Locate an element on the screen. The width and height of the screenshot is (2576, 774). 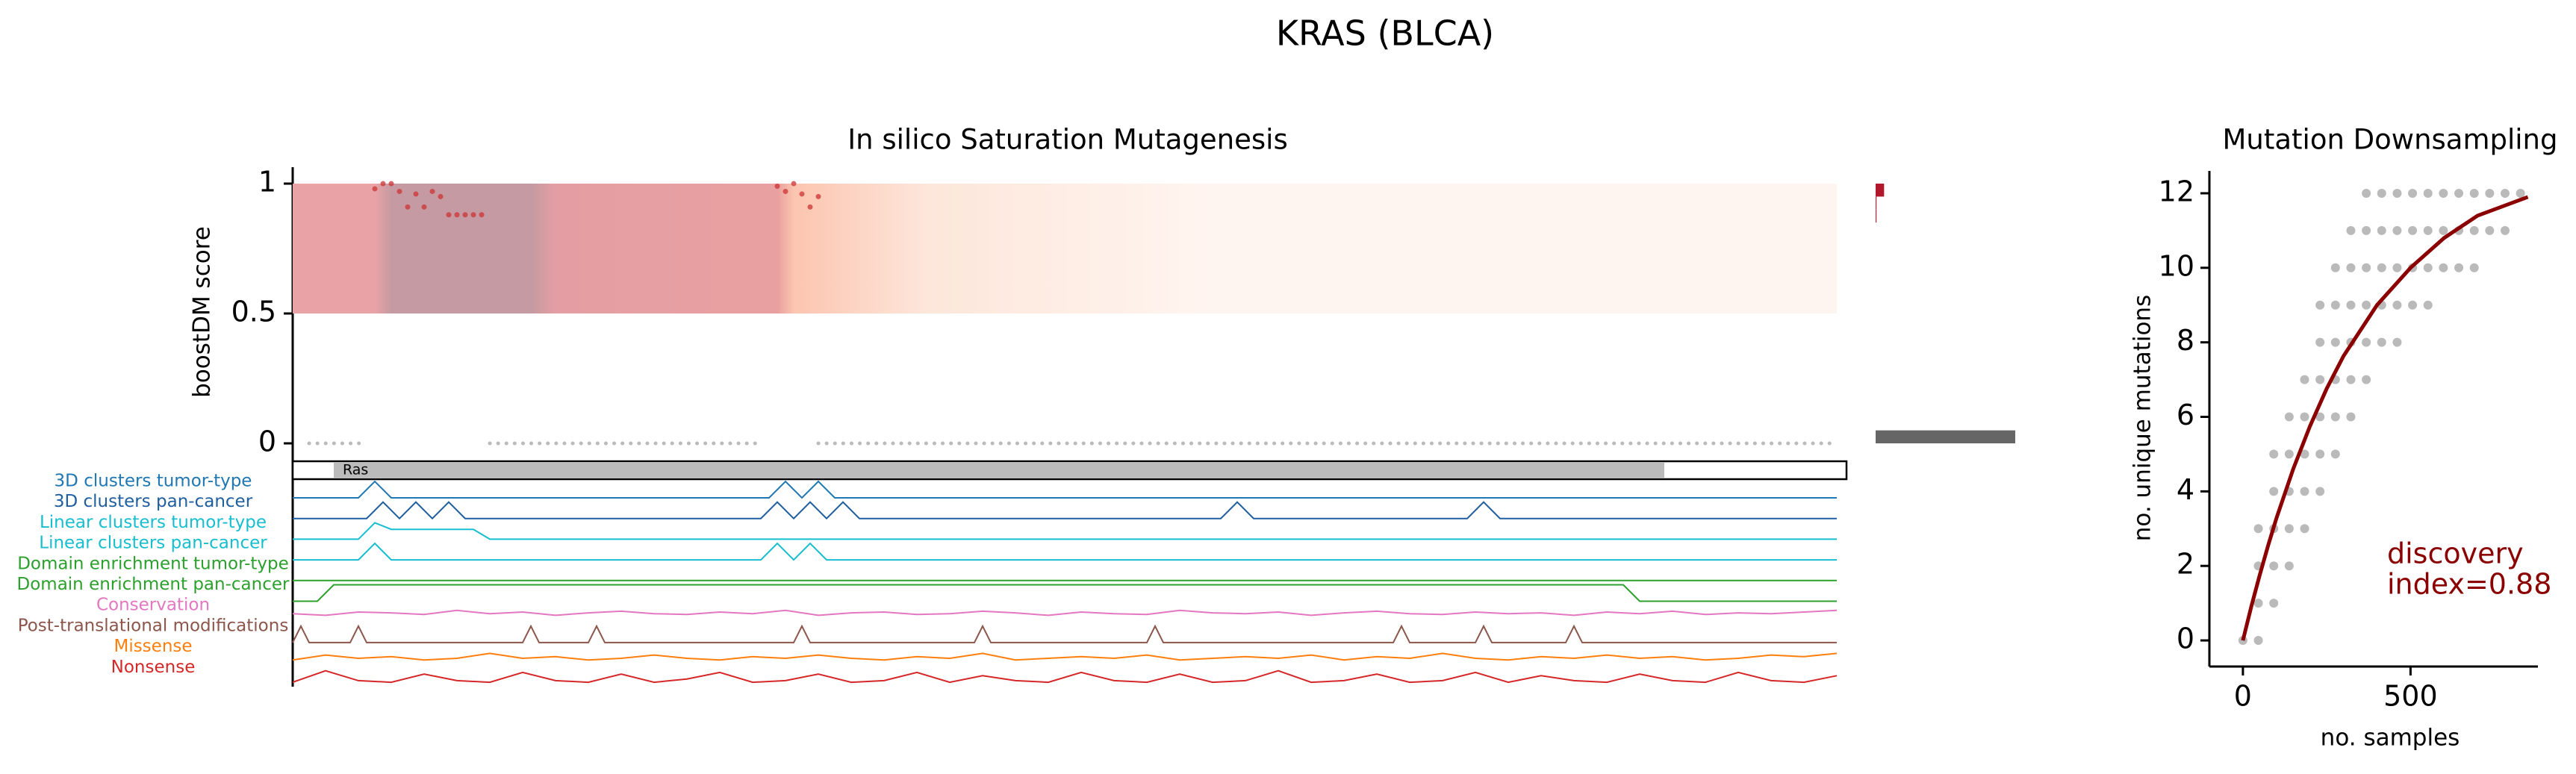
x-tick-label: 500 is located at coordinates (2410, 696).